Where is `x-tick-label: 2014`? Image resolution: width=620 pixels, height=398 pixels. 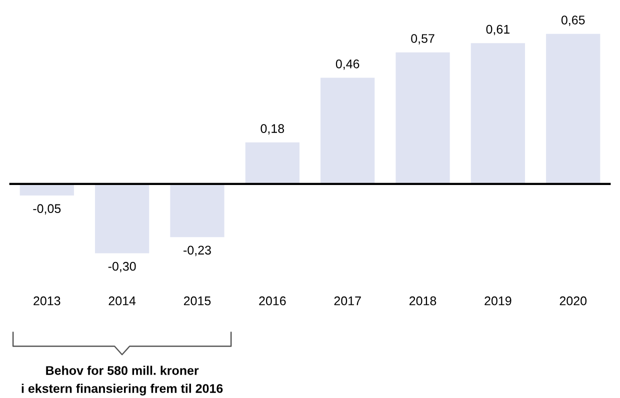
x-tick-label: 2014 is located at coordinates (122, 301).